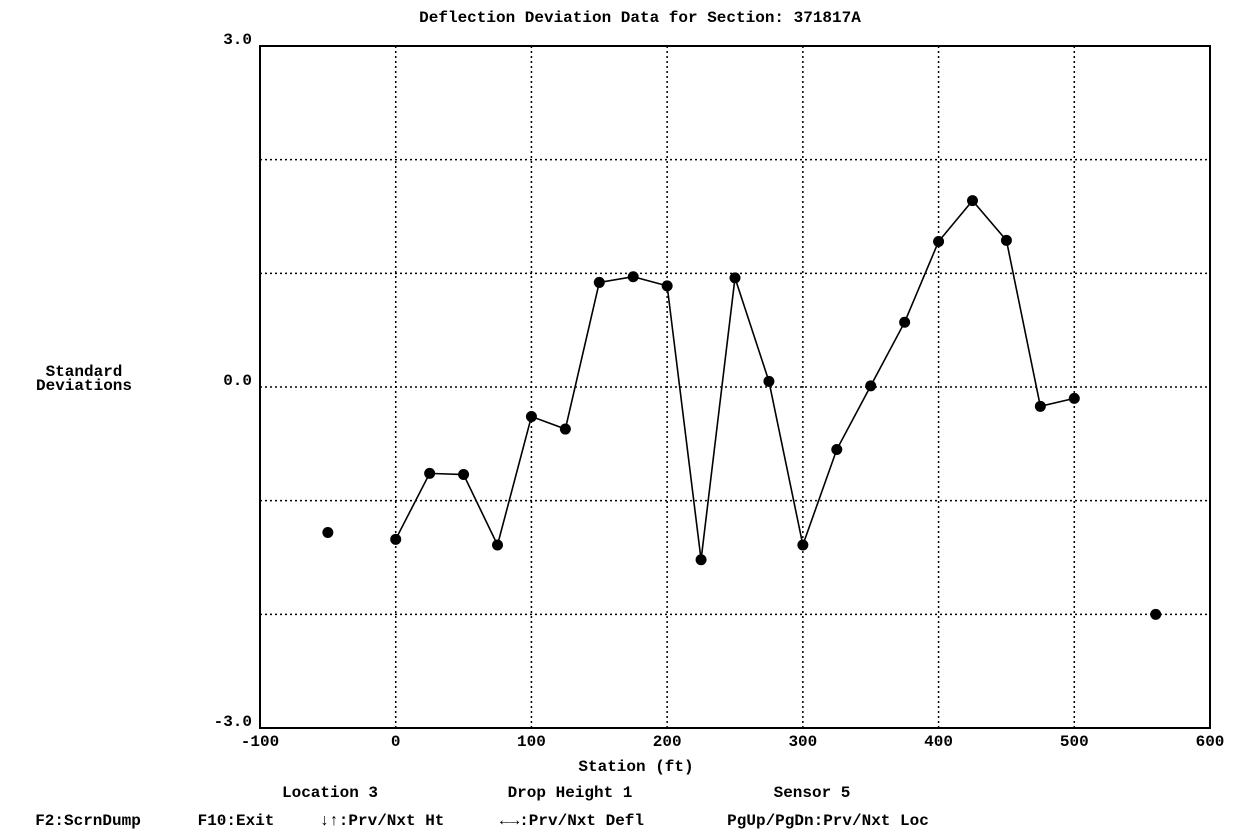 The height and width of the screenshot is (837, 1234). What do you see at coordinates (382, 821) in the screenshot?
I see `key-help: ↓↑:Prv/Nxt Ht` at bounding box center [382, 821].